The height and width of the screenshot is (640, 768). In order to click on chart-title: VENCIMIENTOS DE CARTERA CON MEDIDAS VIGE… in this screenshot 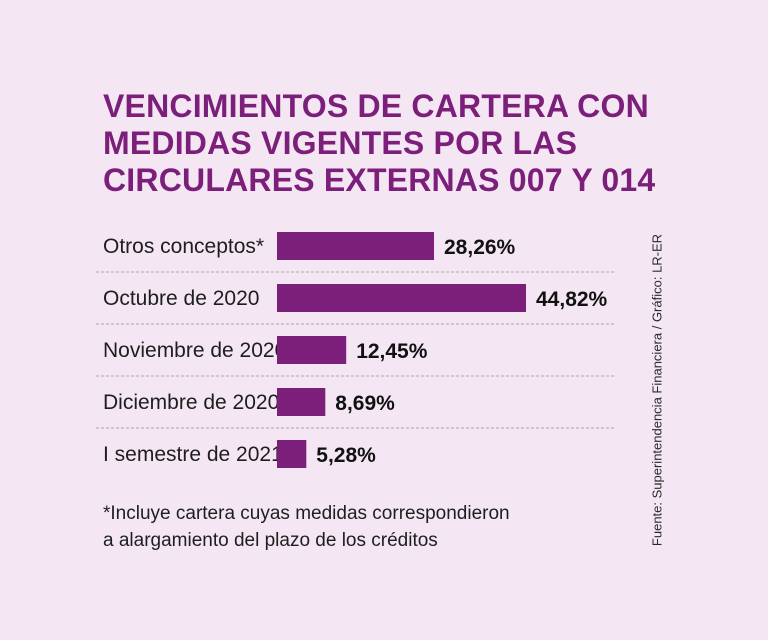, I will do `click(383, 143)`.